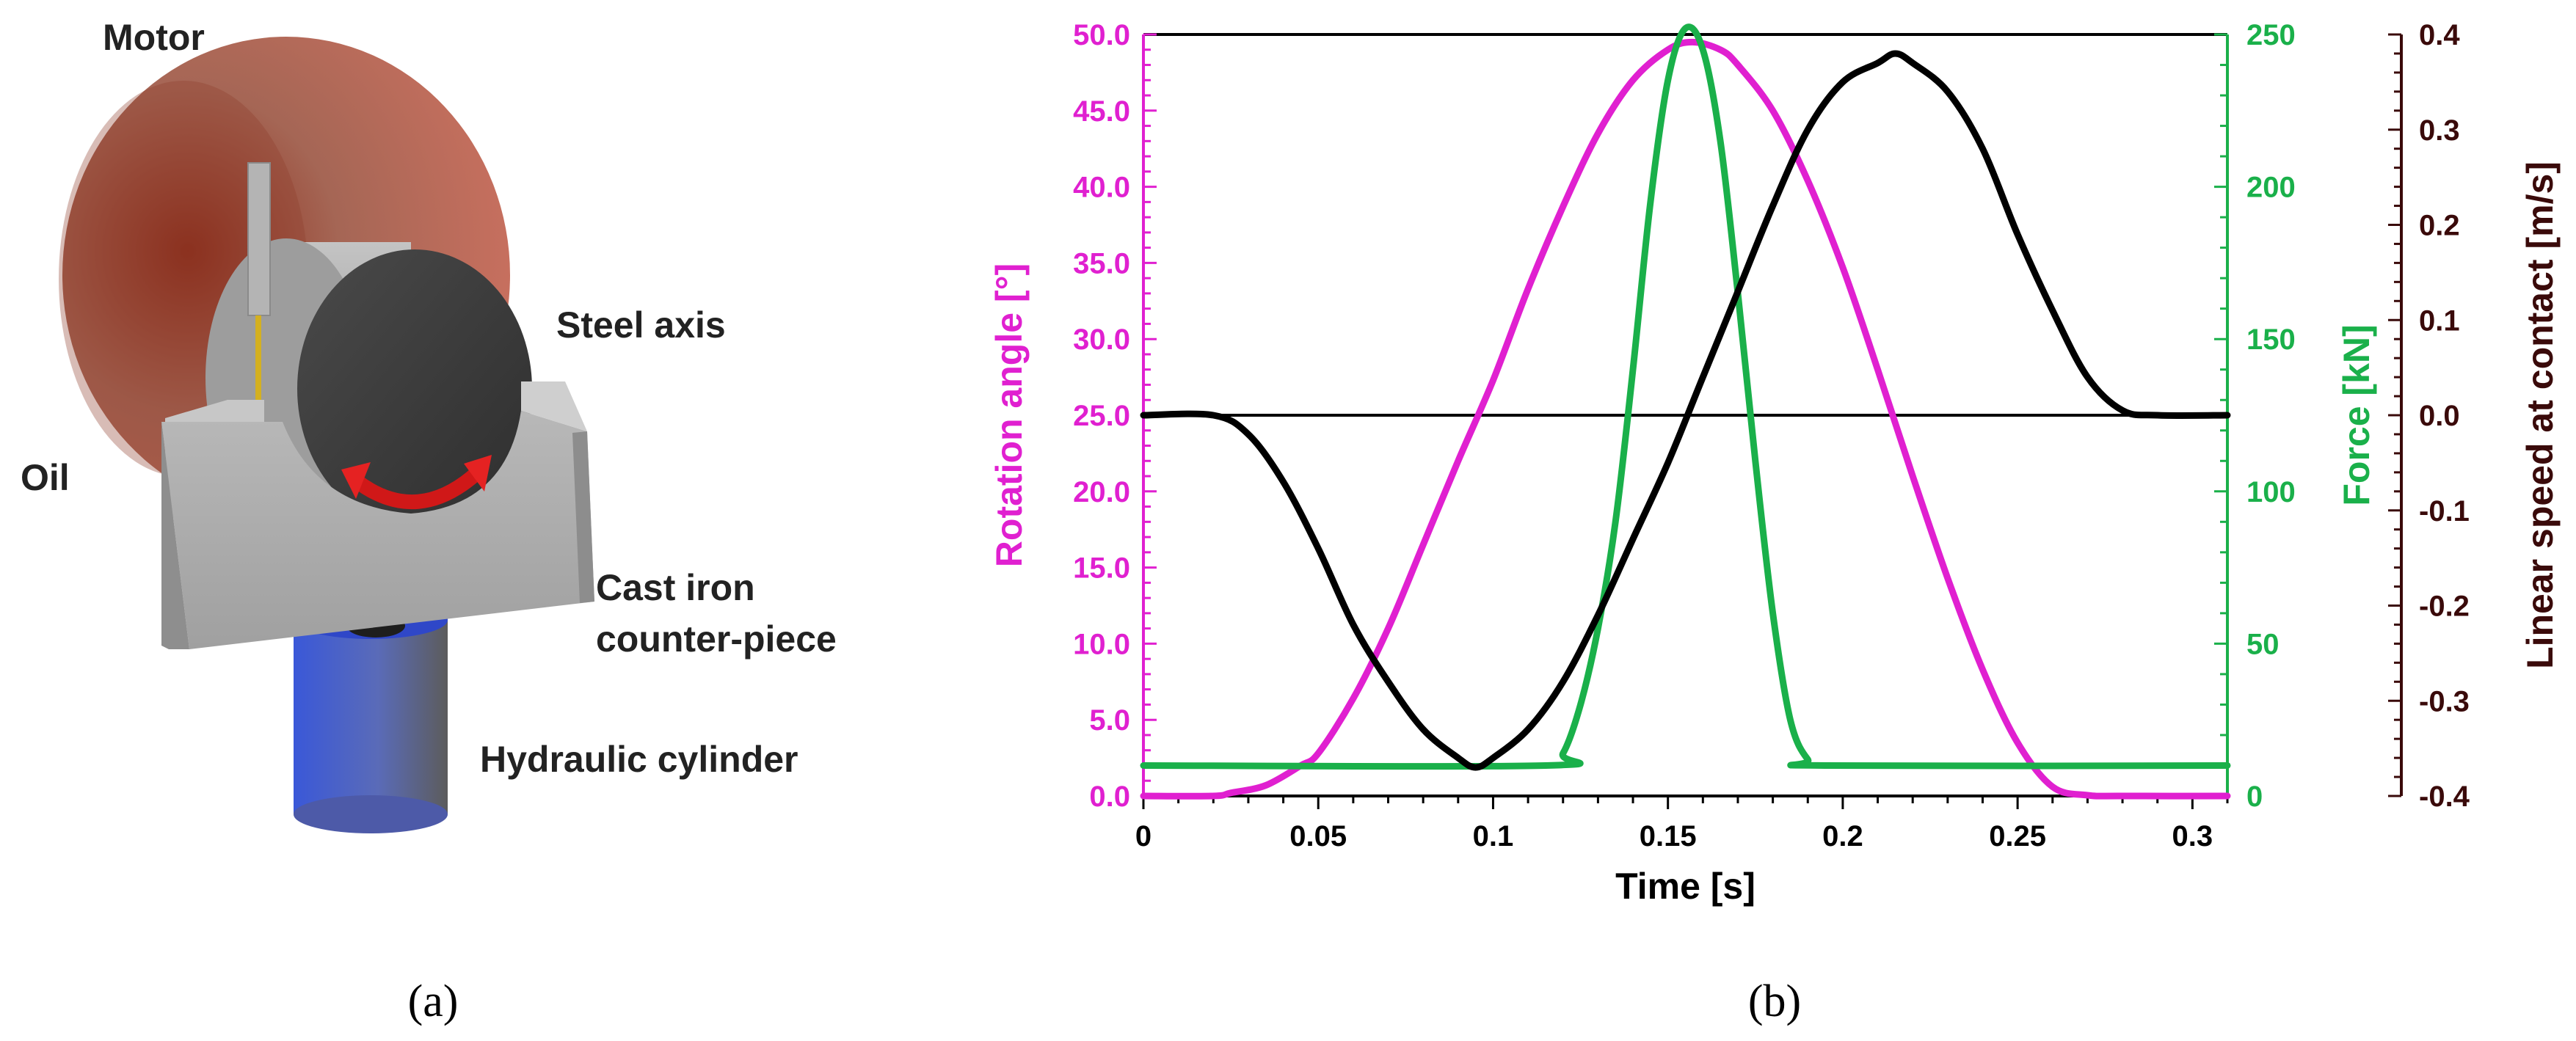 The height and width of the screenshot is (1041, 2576). Describe the element at coordinates (2271, 188) in the screenshot. I see `force-axis-tick-label: 200` at that location.